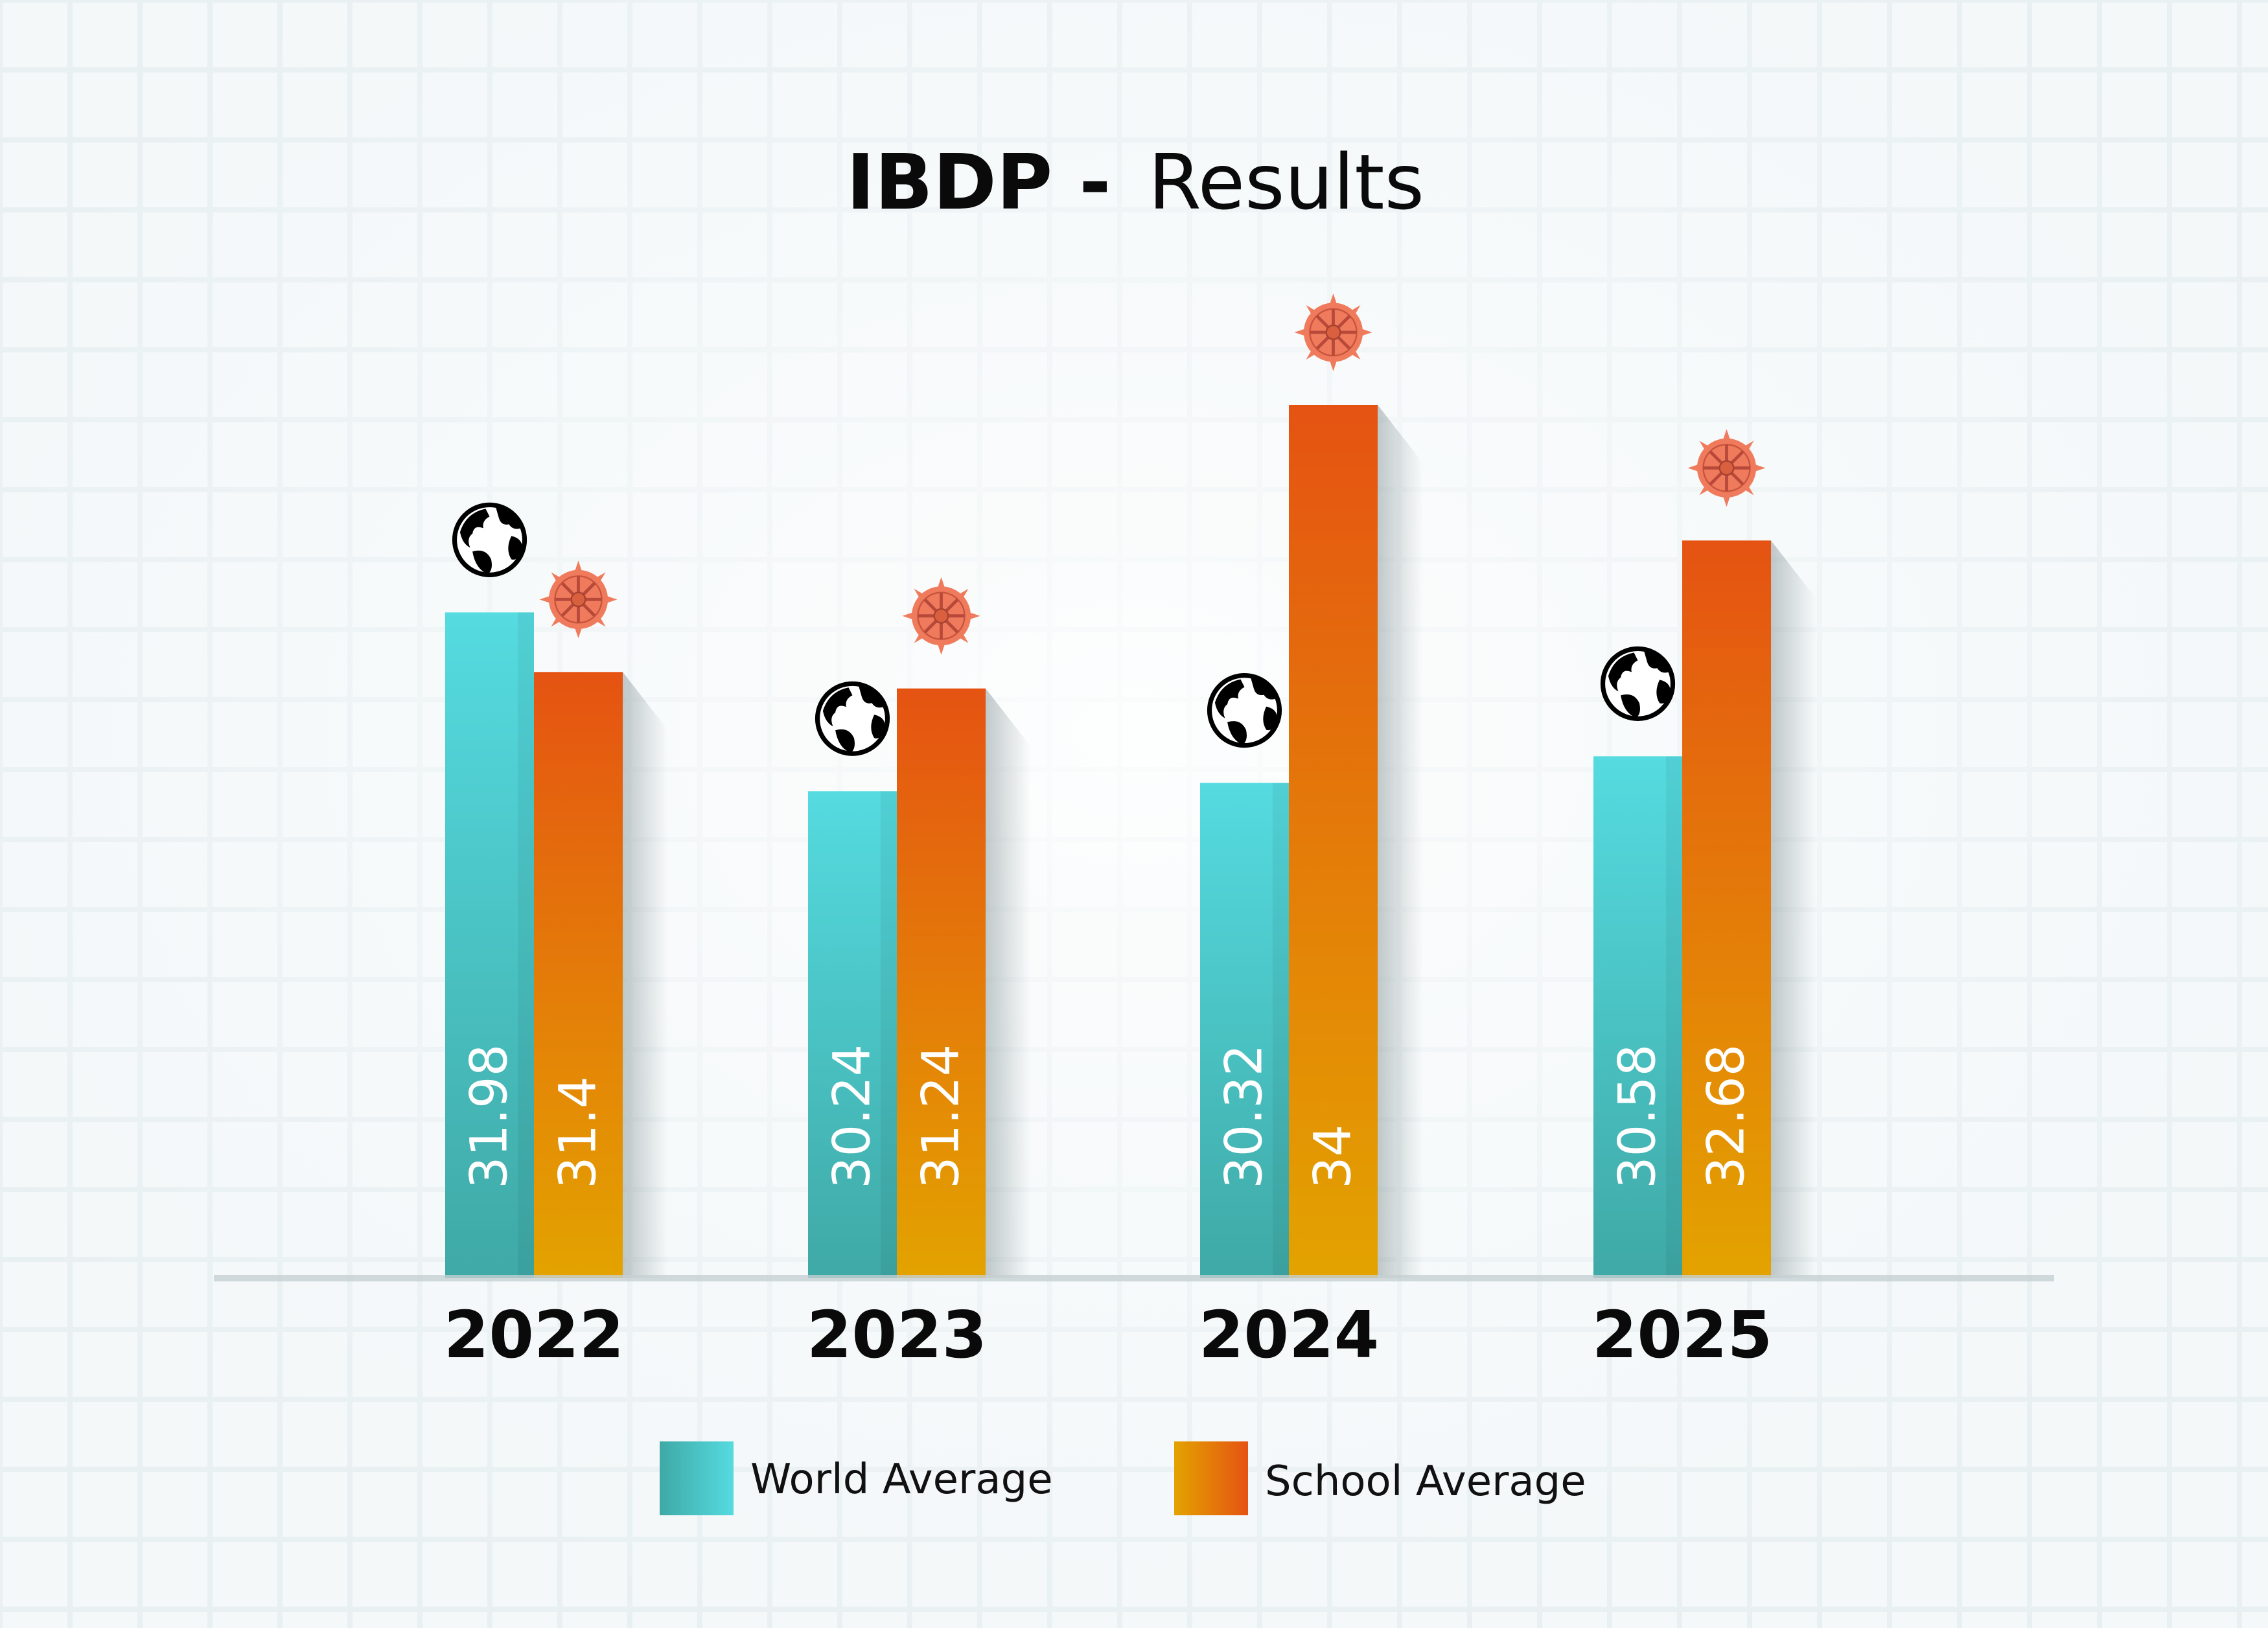 Image resolution: width=2268 pixels, height=1628 pixels. I want to click on legend-item-school-average: School Average, so click(1380, 1478).